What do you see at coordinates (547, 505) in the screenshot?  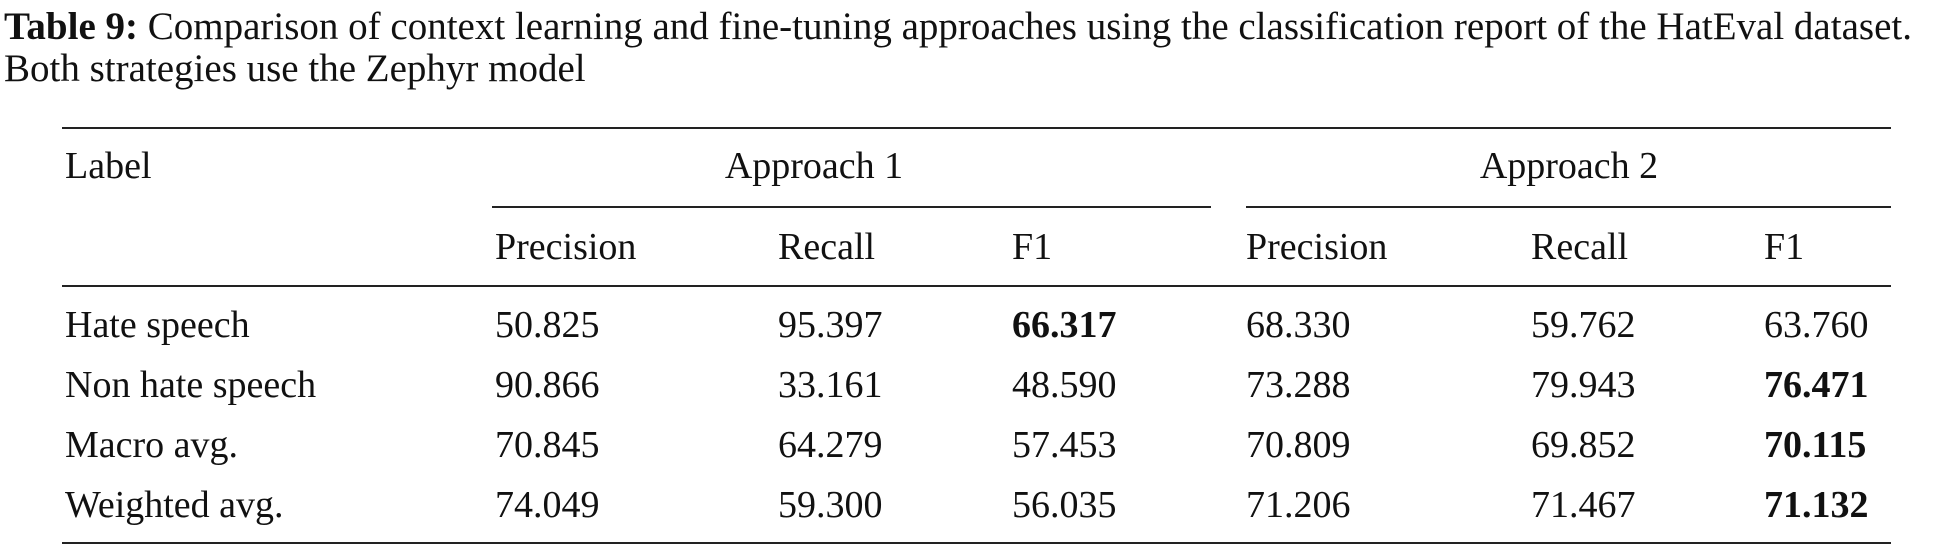 I see `cell: 74.049` at bounding box center [547, 505].